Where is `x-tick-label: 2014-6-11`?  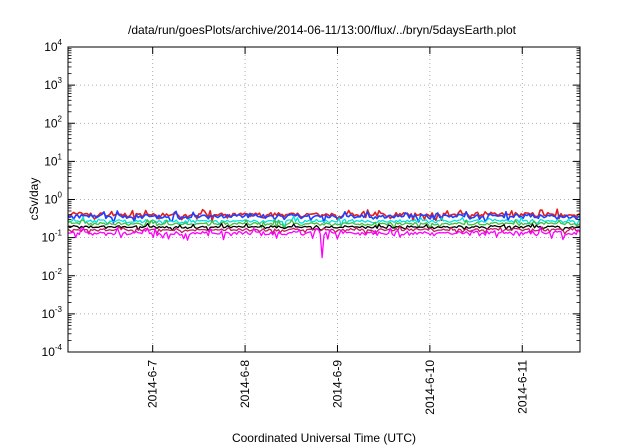 x-tick-label: 2014-6-11 is located at coordinates (522, 387).